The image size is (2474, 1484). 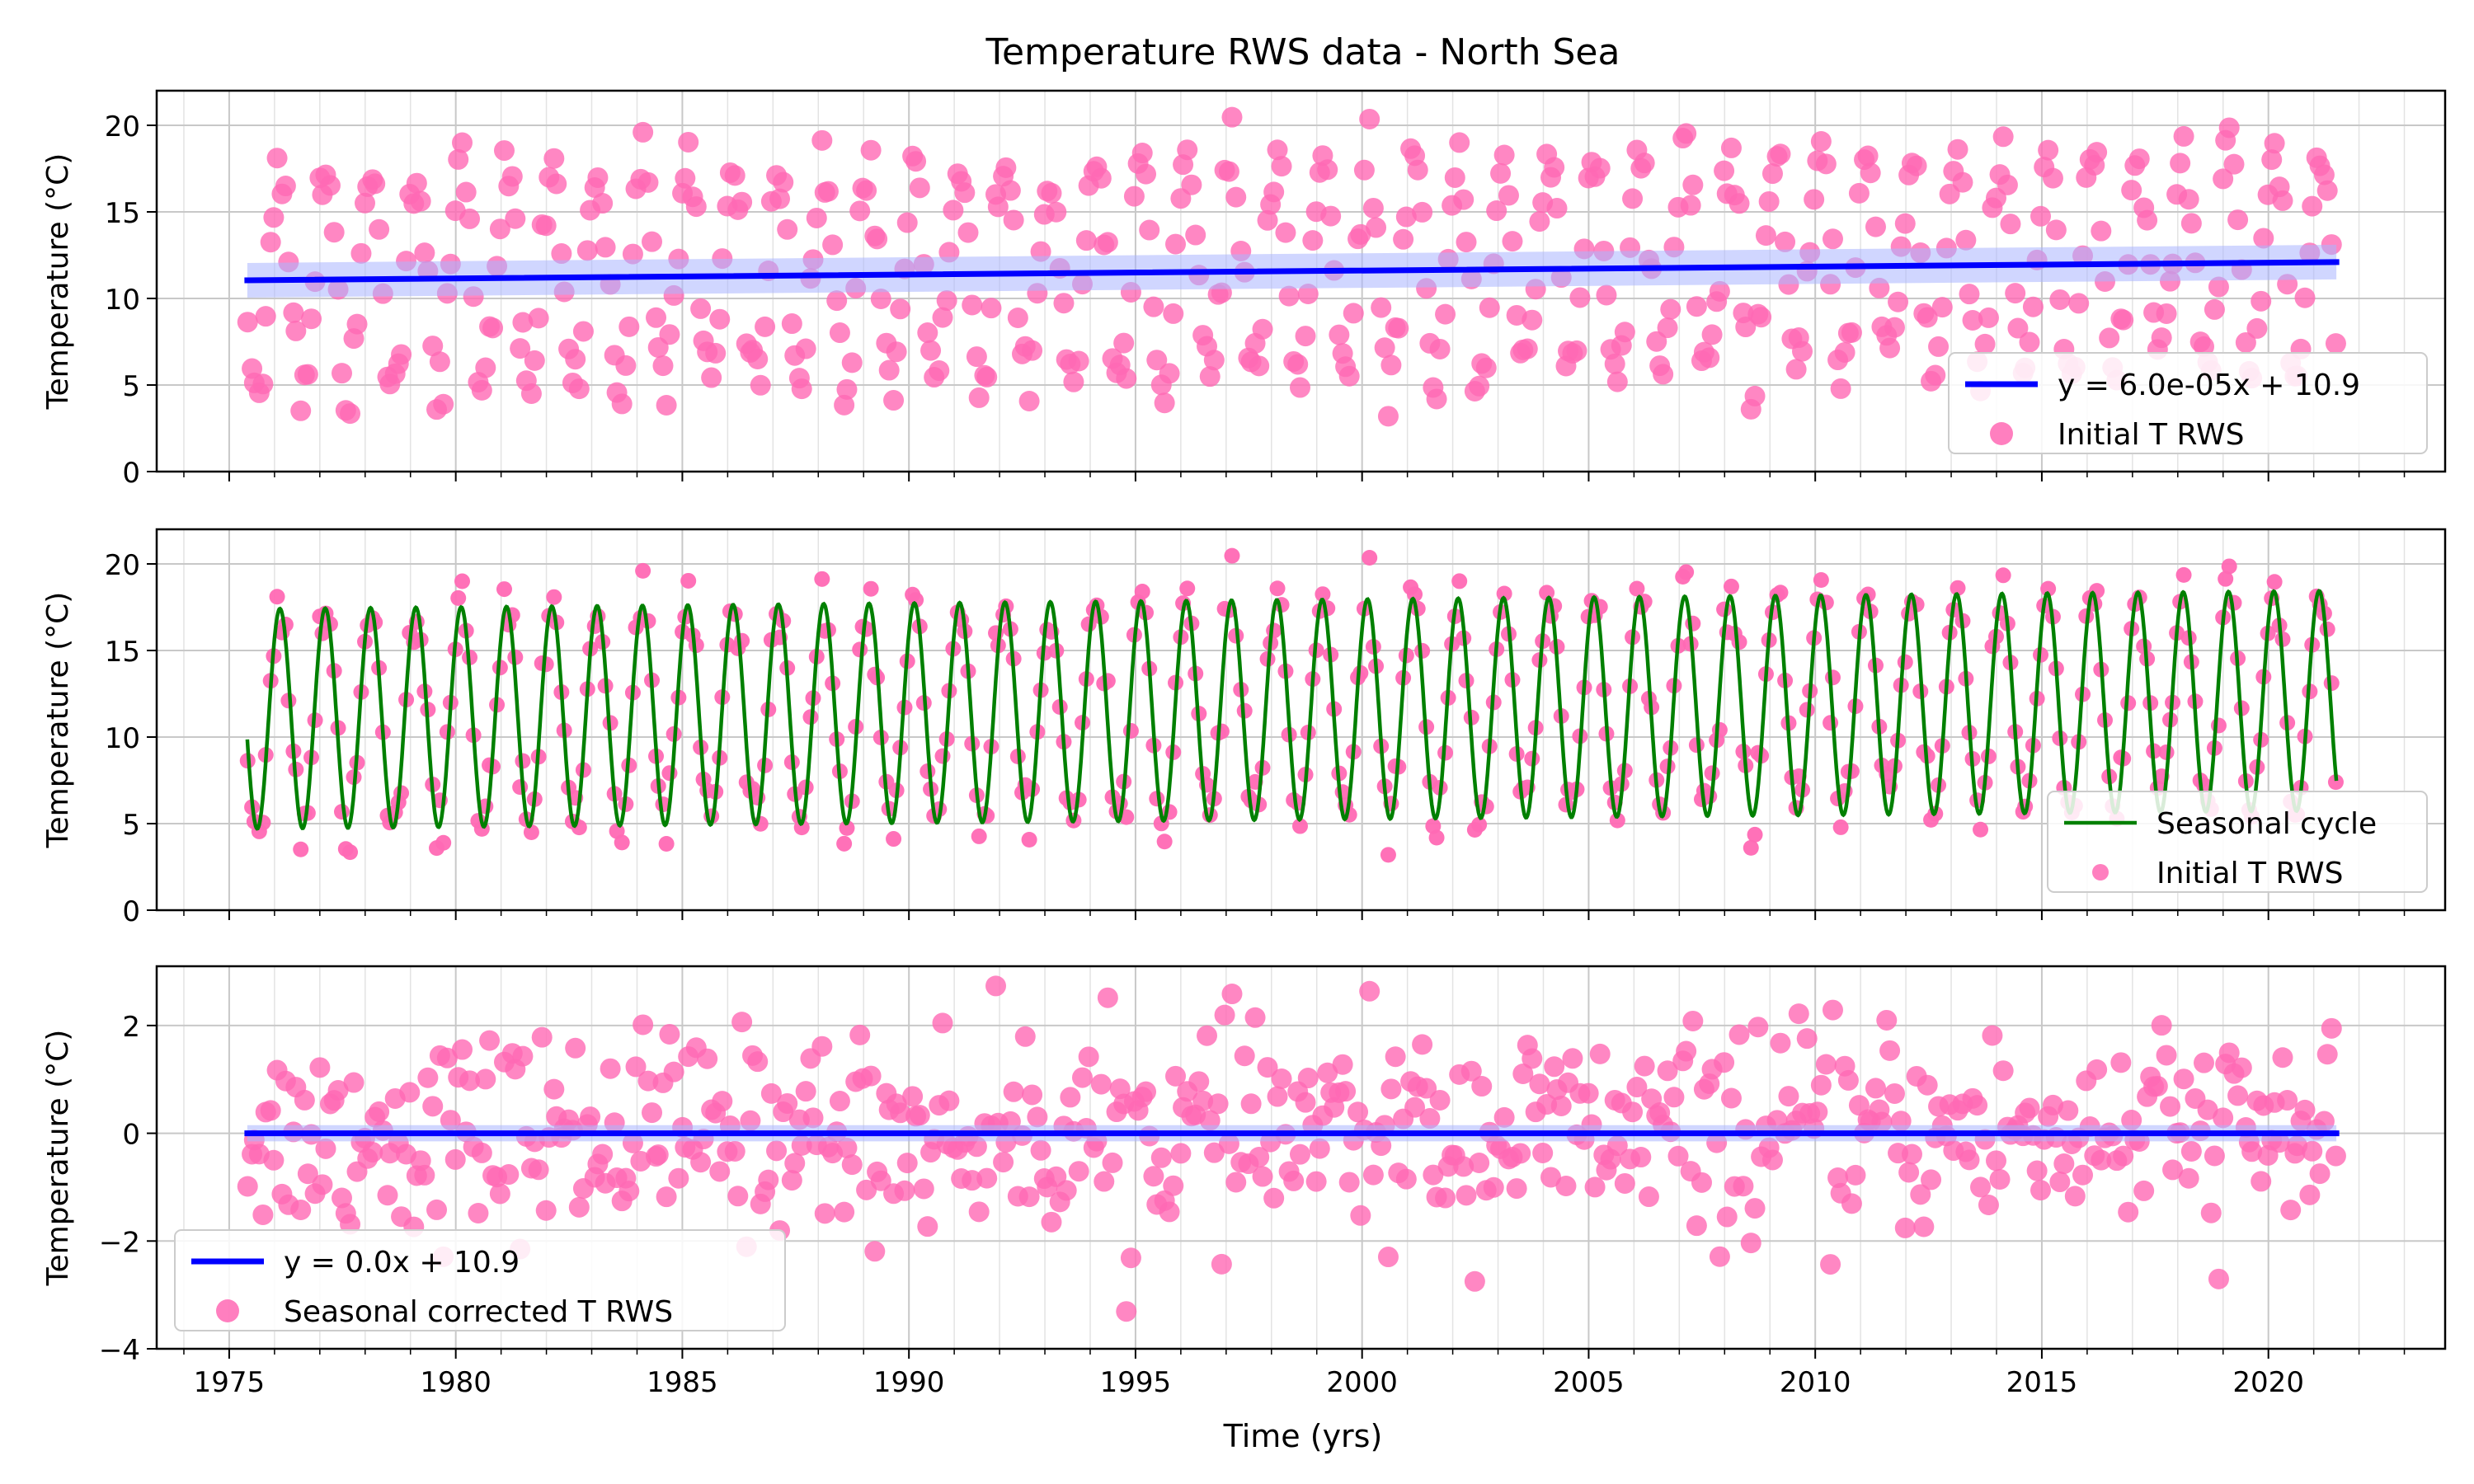 What do you see at coordinates (122, 300) in the screenshot?
I see `y-tick-label: 10` at bounding box center [122, 300].